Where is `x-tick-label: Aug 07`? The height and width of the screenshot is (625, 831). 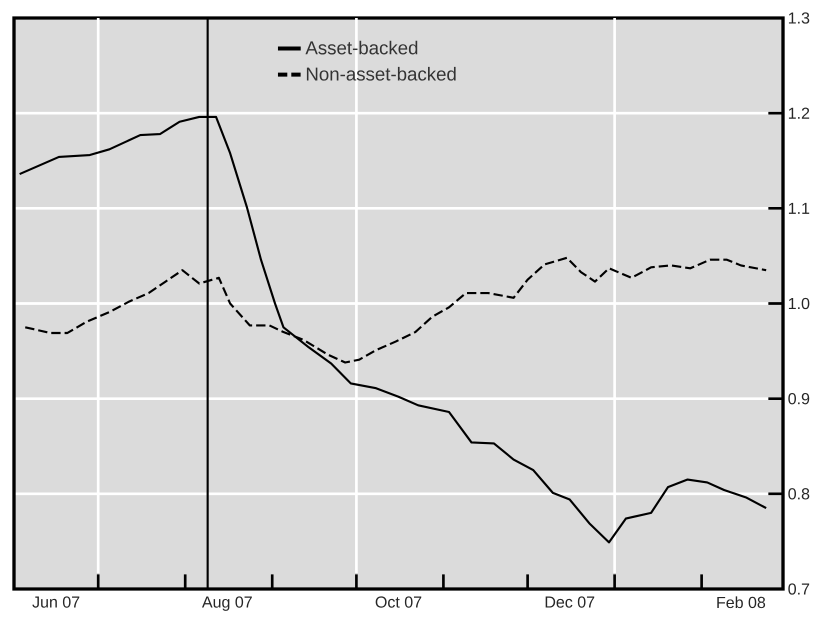
x-tick-label: Aug 07 is located at coordinates (227, 603).